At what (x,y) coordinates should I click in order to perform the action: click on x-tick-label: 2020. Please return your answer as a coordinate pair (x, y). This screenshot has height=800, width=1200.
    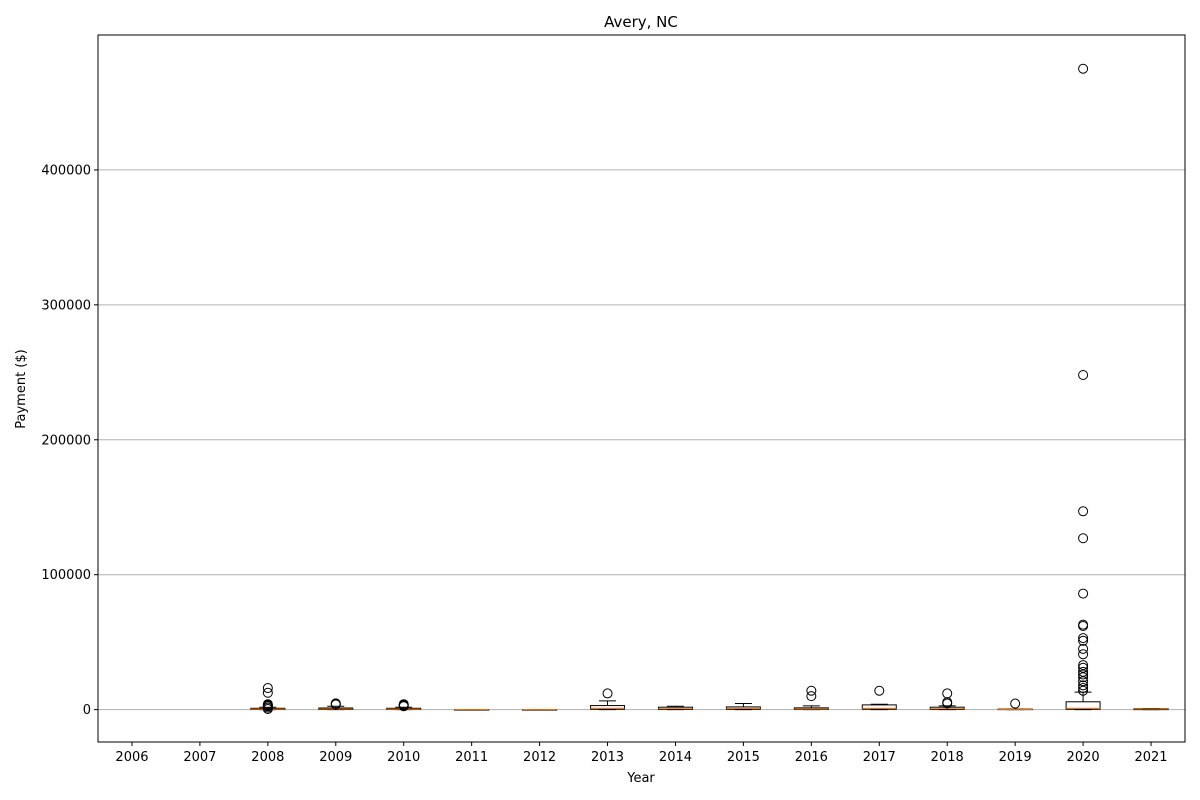
    Looking at the image, I should click on (1083, 757).